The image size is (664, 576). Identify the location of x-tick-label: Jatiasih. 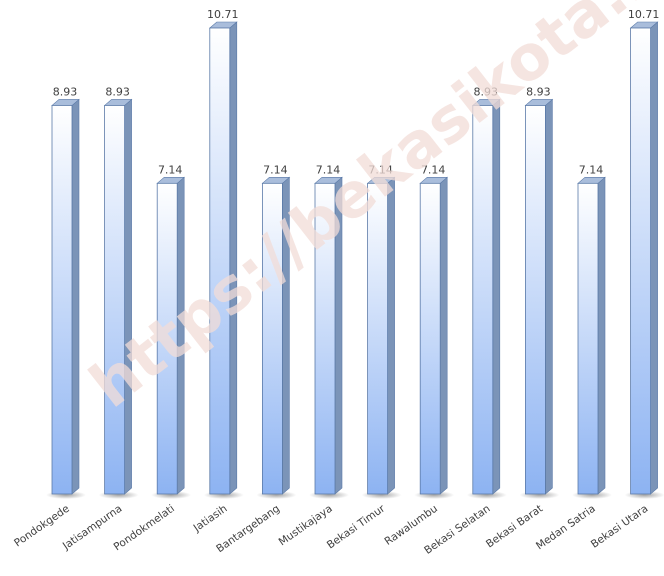
(210, 519).